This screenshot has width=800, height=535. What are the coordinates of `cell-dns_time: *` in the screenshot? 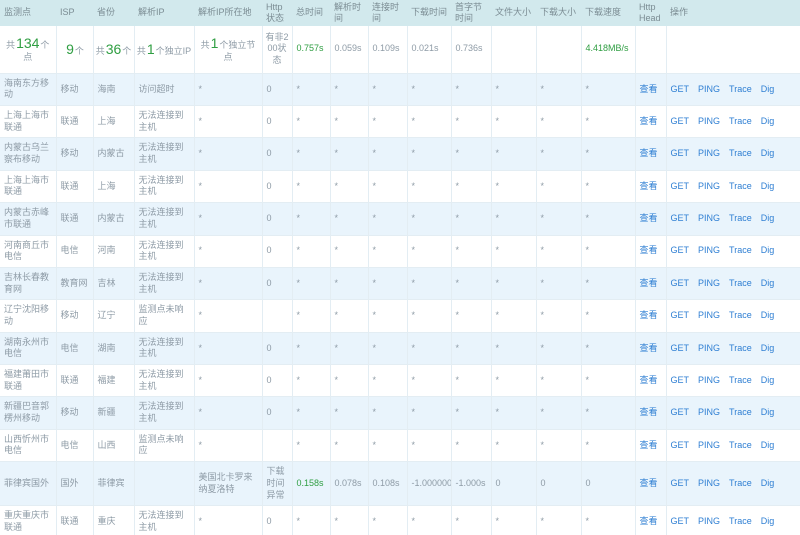 It's located at (349, 251).